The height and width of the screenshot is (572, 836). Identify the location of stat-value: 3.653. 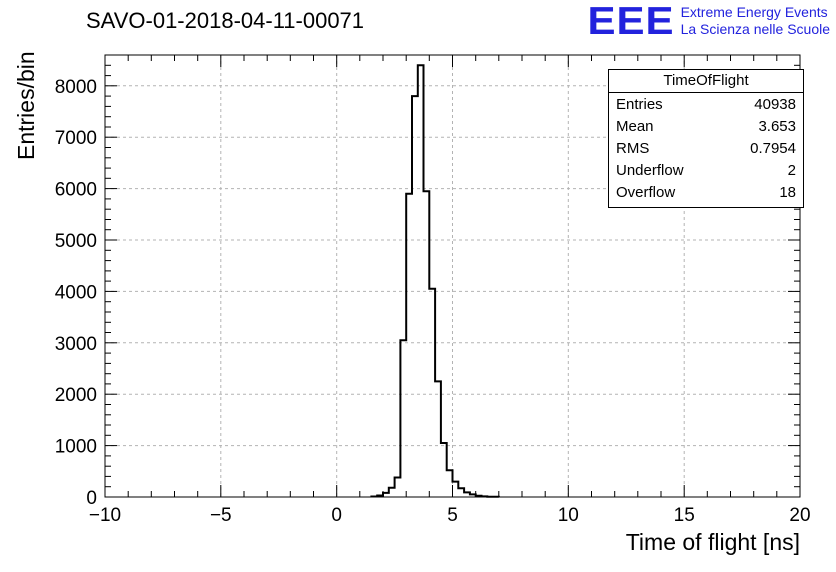
(777, 126).